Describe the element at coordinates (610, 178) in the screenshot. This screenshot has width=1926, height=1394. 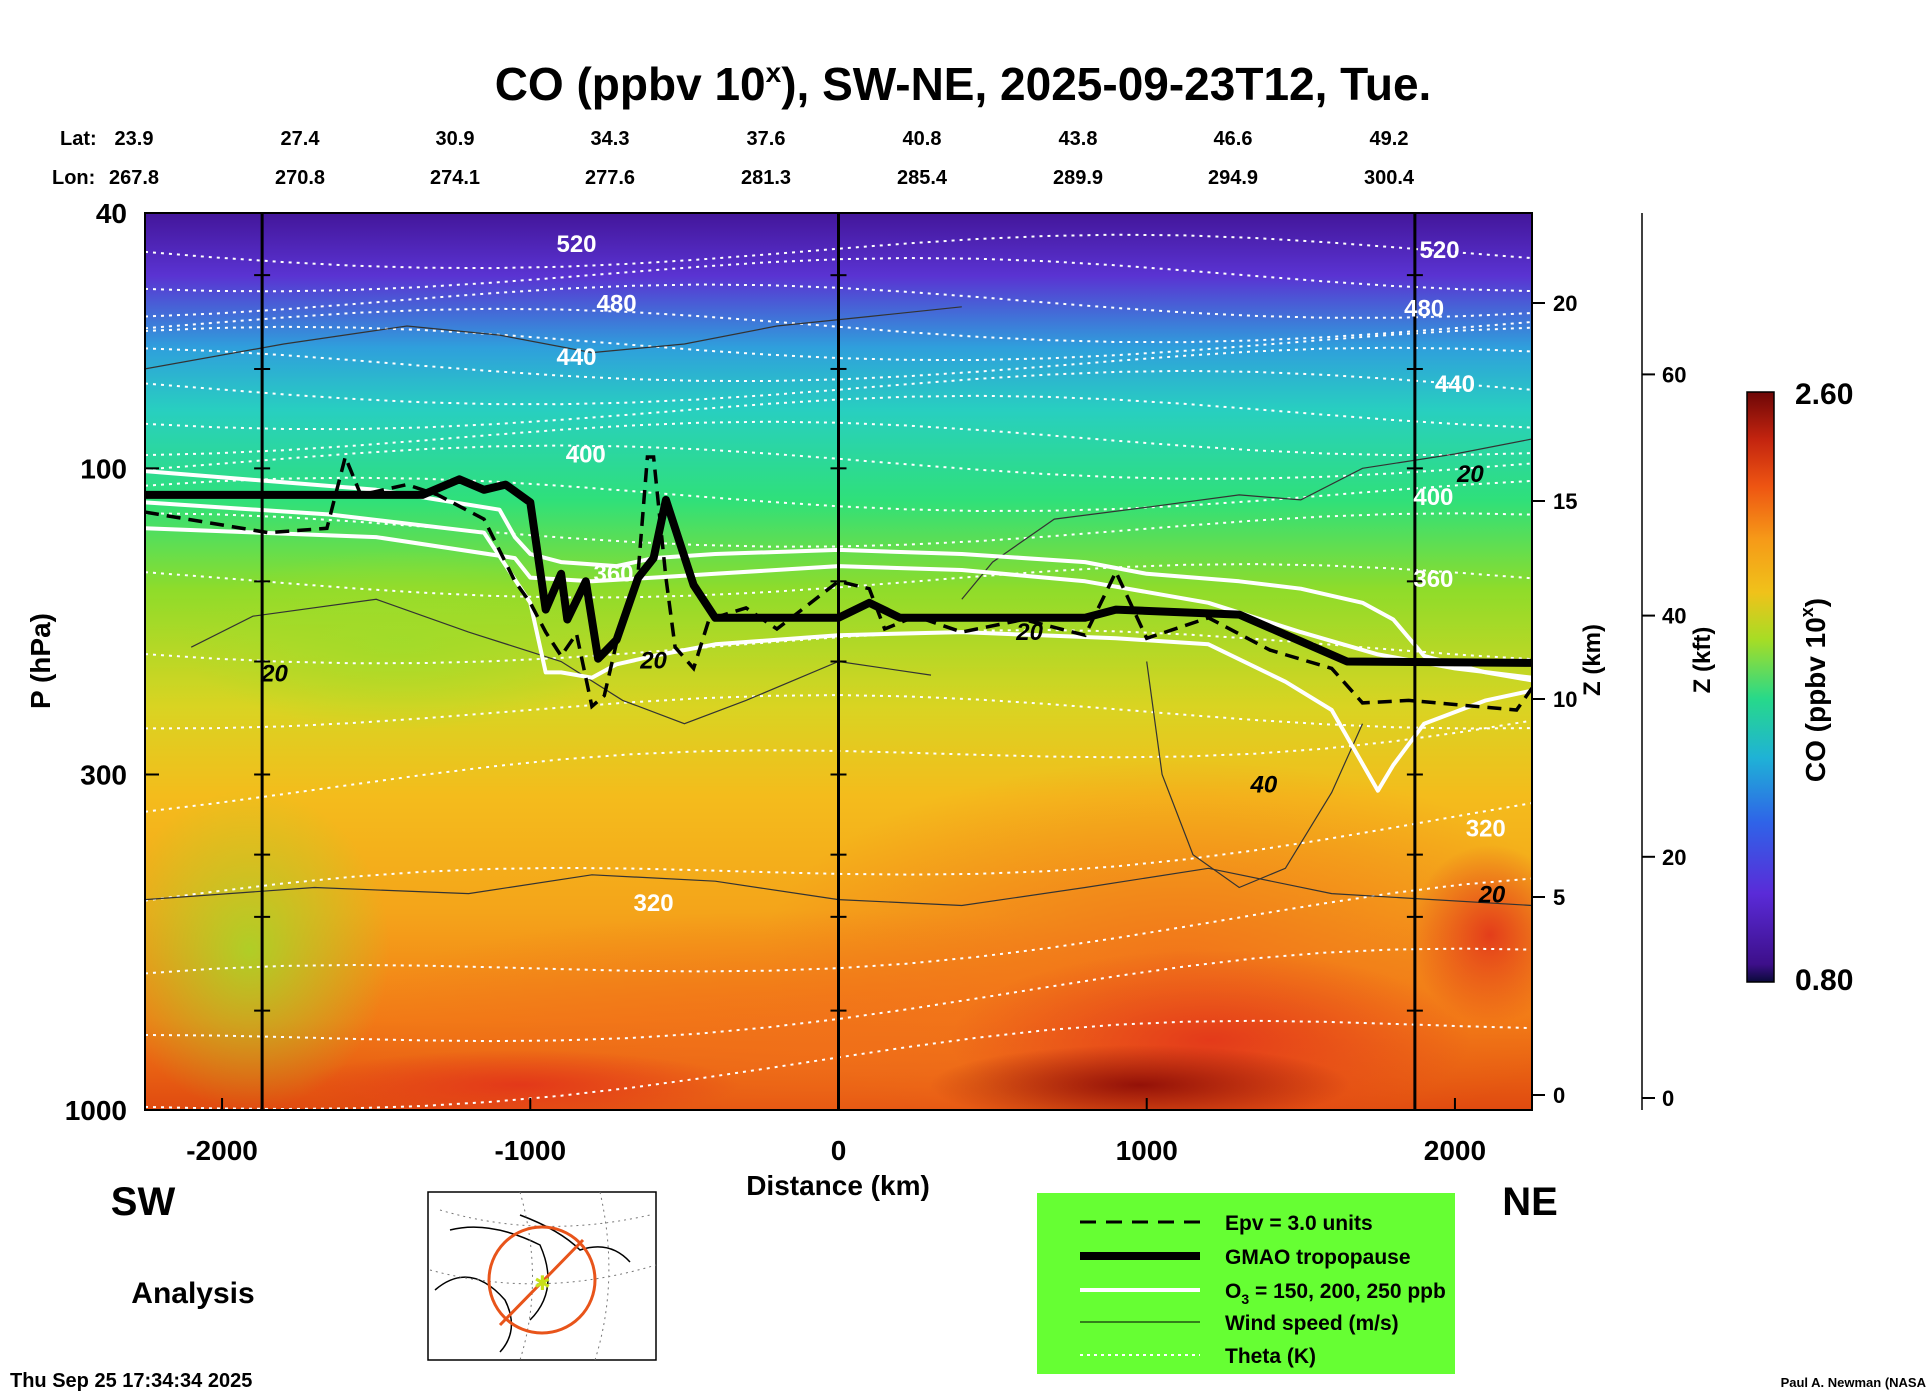
I see `lon-value: 277.6` at that location.